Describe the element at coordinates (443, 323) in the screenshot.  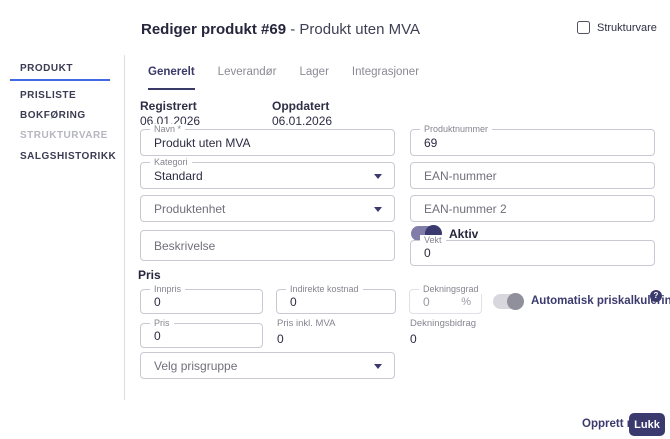
I see `dekningsbidrag-label: Dekningsbidrag` at that location.